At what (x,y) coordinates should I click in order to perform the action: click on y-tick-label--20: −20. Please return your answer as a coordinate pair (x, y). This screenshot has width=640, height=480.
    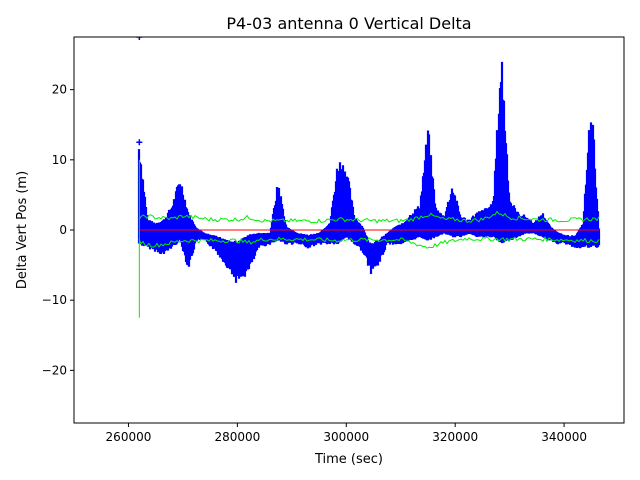
    Looking at the image, I should click on (54, 370).